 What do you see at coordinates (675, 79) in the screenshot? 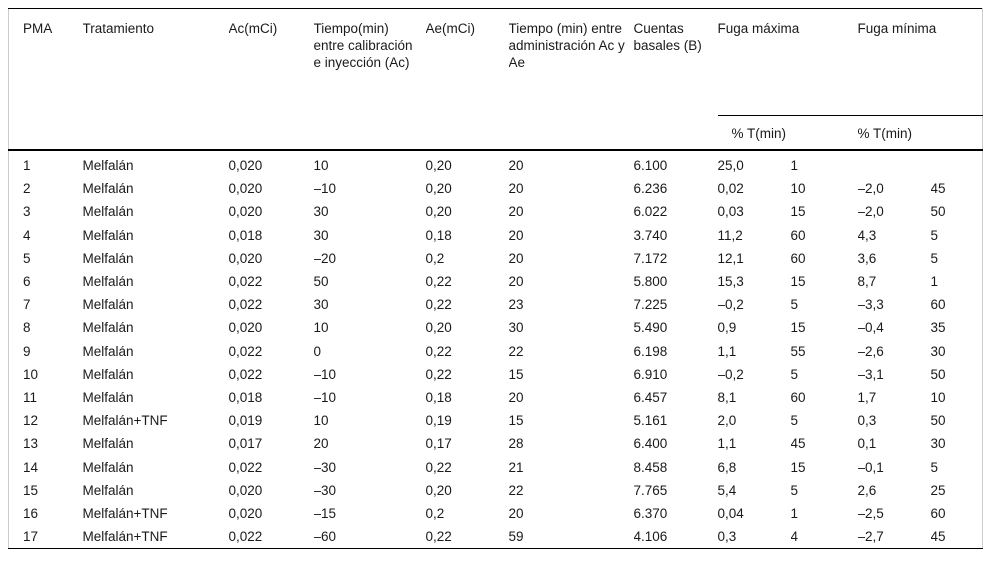
I see `col-header-cuentas-basales: Cuentas basales (B)` at bounding box center [675, 79].